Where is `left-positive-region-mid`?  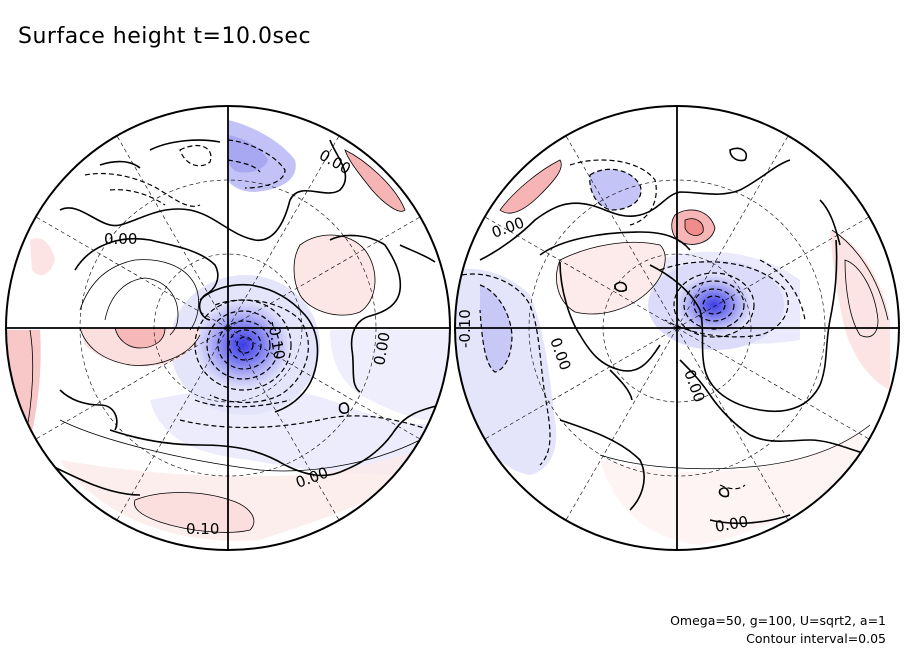 left-positive-region-mid is located at coordinates (335, 275).